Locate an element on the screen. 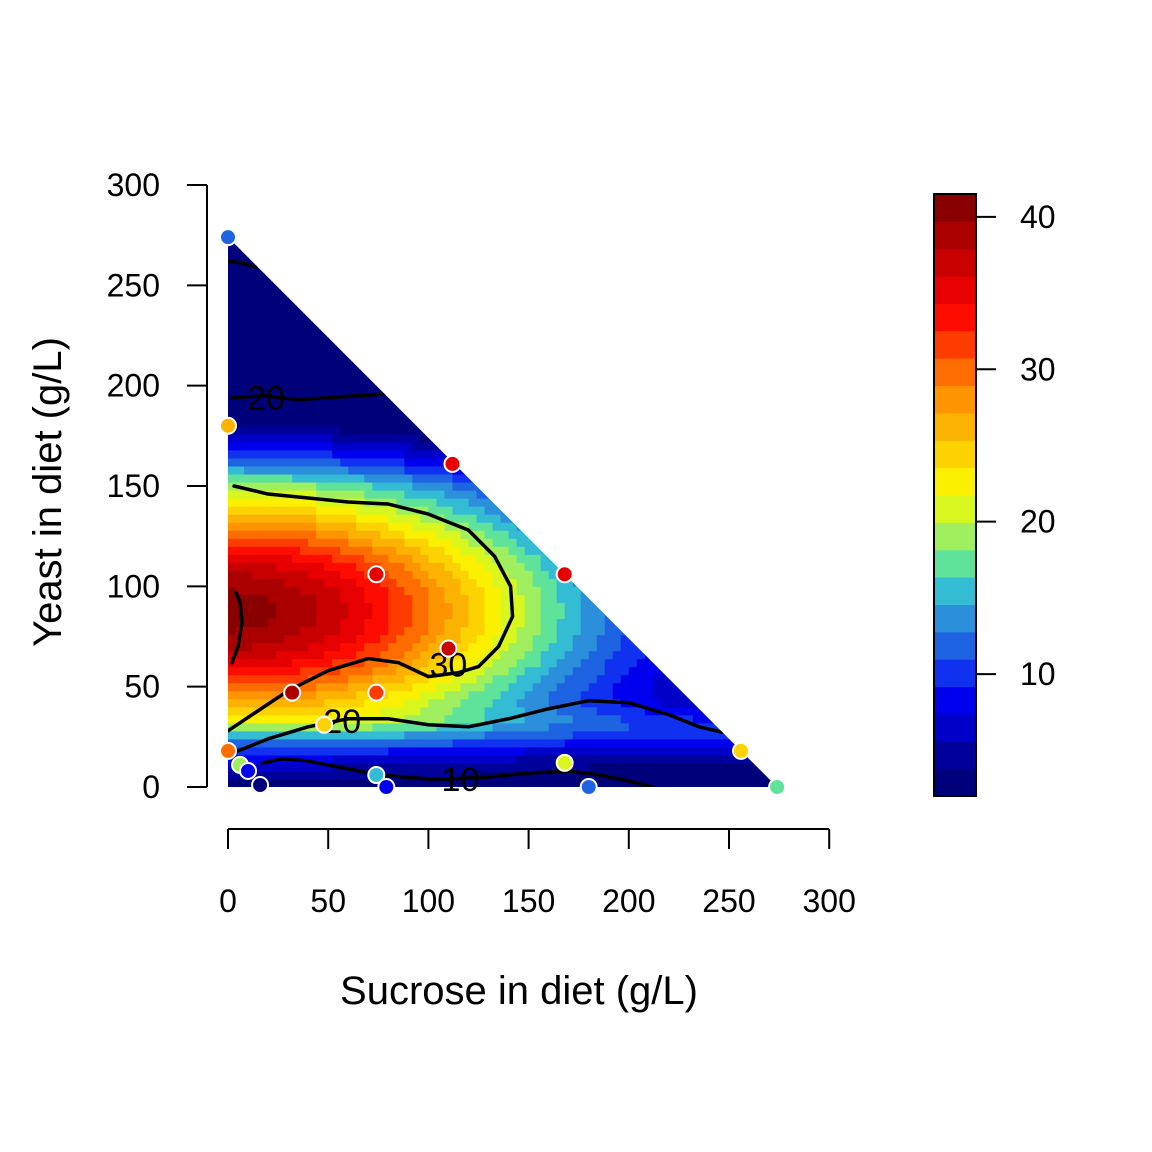  x-tick-label: 50 is located at coordinates (328, 901).